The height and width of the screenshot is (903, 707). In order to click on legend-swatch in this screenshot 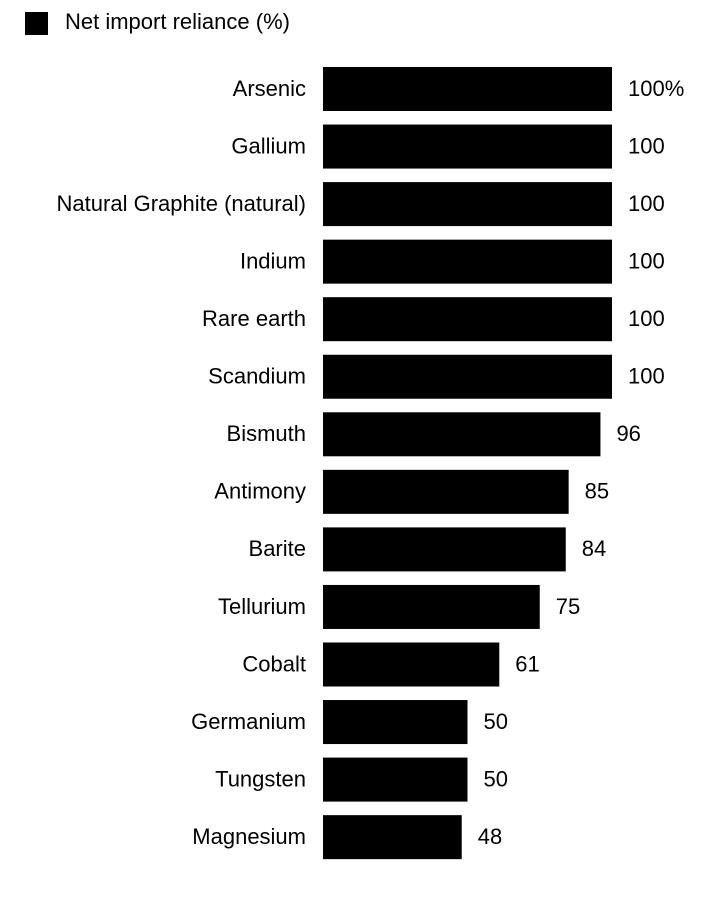, I will do `click(36, 23)`.